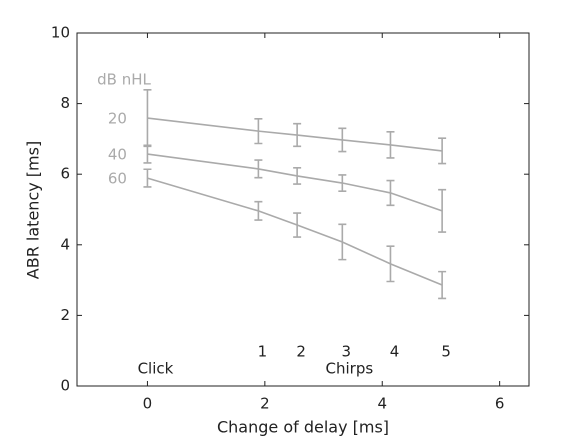 The image size is (583, 438). I want to click on annotation: Chirps, so click(350, 369).